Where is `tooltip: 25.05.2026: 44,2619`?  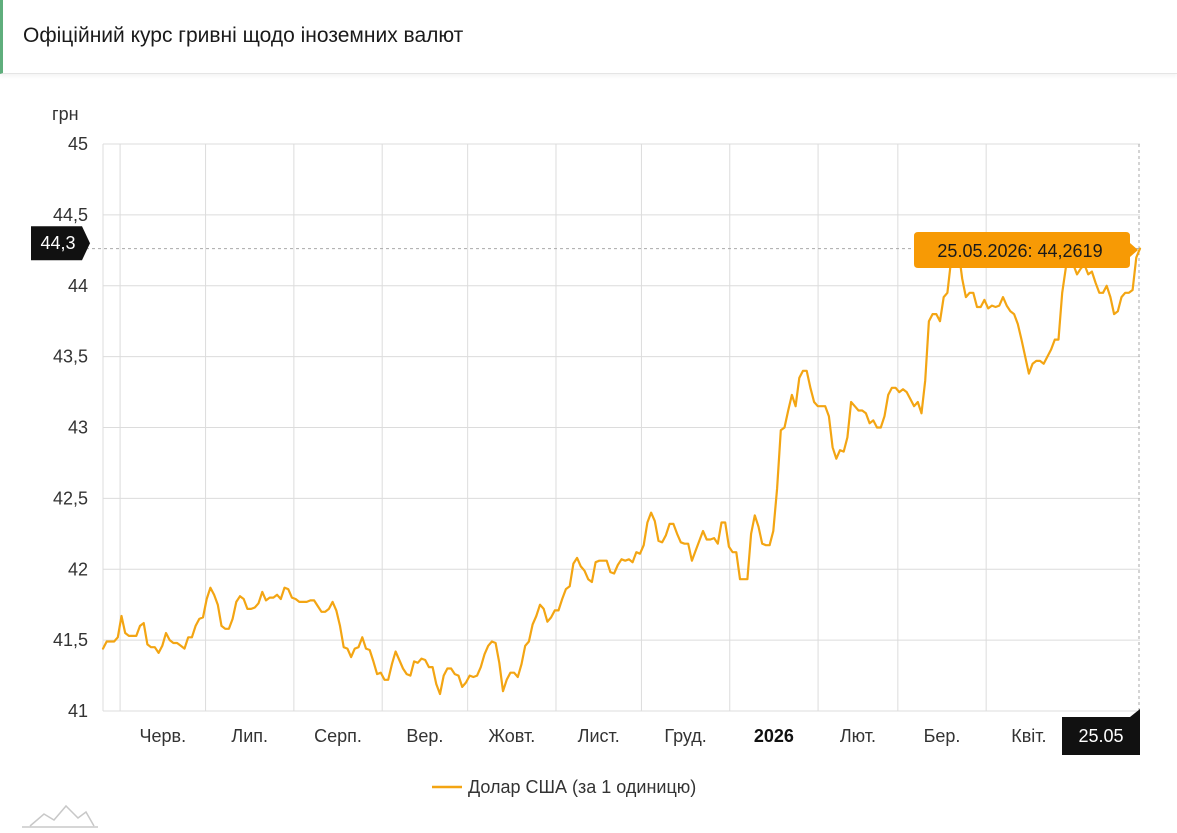 tooltip: 25.05.2026: 44,2619 is located at coordinates (1026, 250).